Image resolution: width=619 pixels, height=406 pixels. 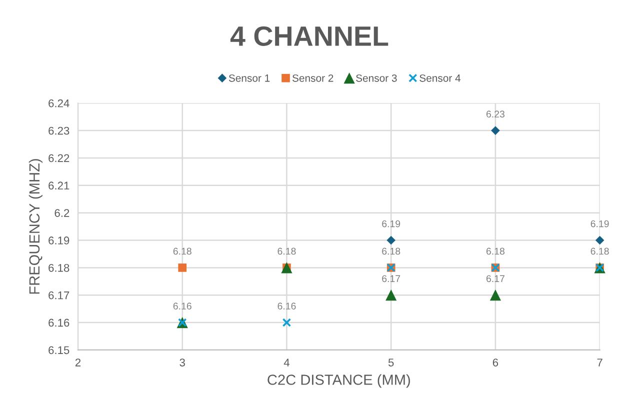 I want to click on y-tick-label: 6.24, so click(x=59, y=103).